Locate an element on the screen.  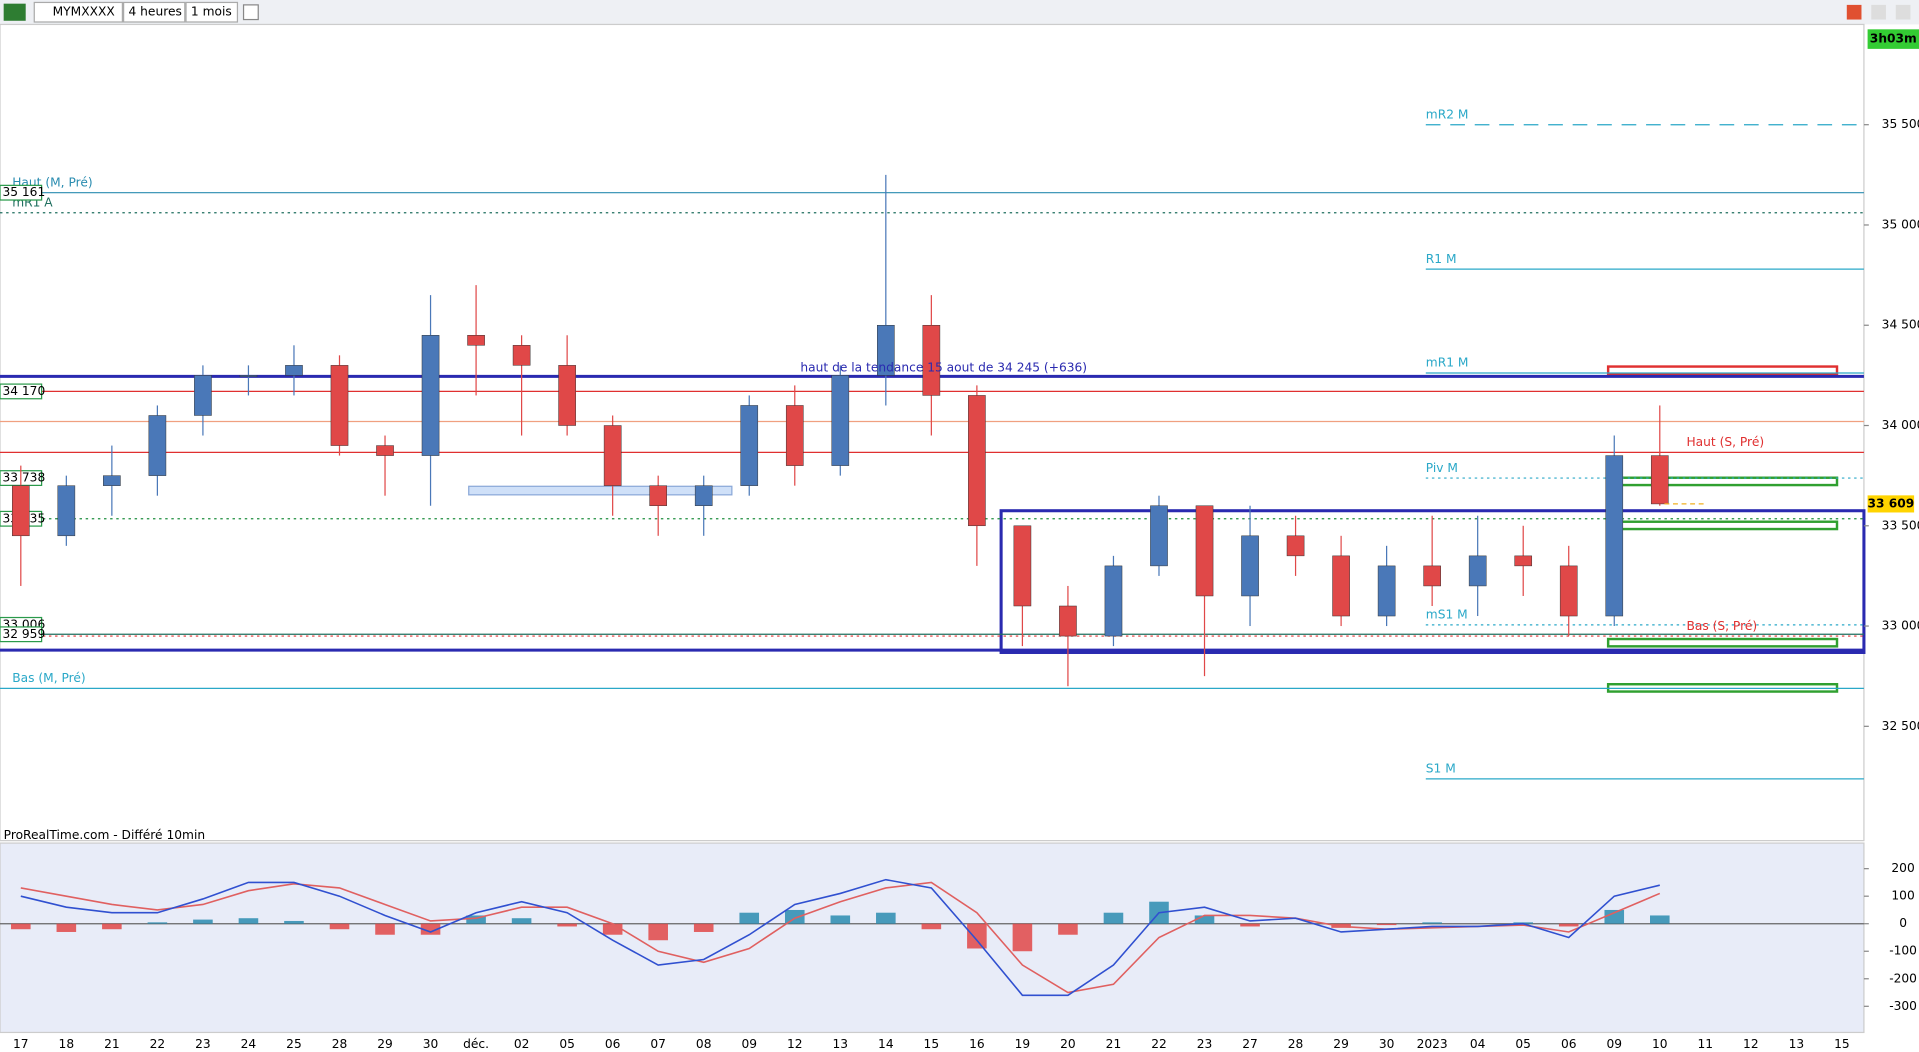
x-tick-label: 16 is located at coordinates (977, 1044).